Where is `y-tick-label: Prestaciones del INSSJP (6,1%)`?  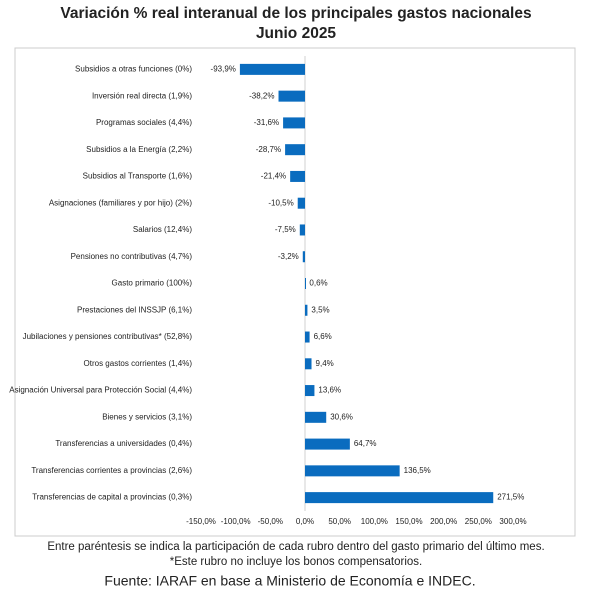 y-tick-label: Prestaciones del INSSJP (6,1%) is located at coordinates (134, 309).